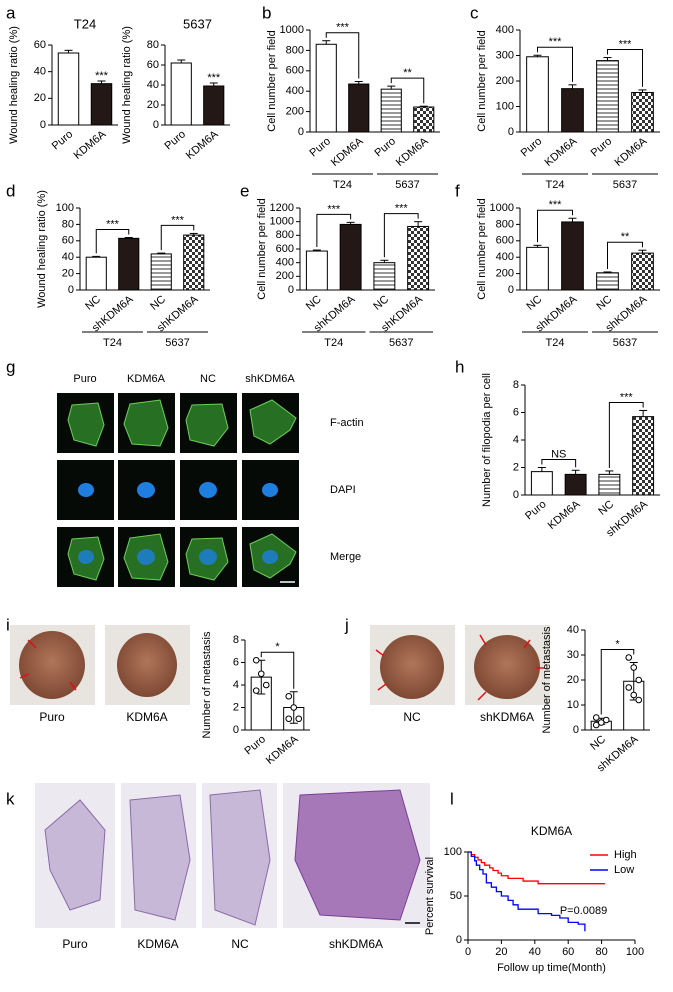  Describe the element at coordinates (285, 249) in the screenshot. I see `y-tick-label: 600` at that location.